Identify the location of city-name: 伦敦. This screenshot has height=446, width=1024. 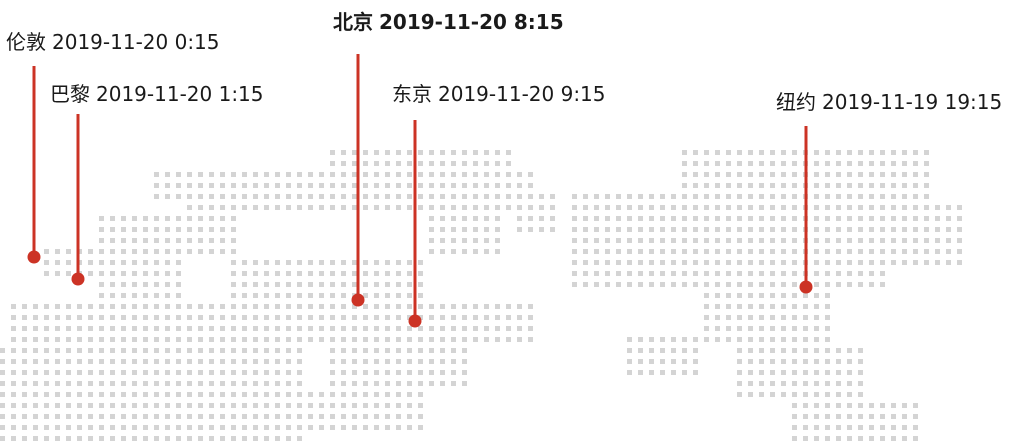
(26, 42).